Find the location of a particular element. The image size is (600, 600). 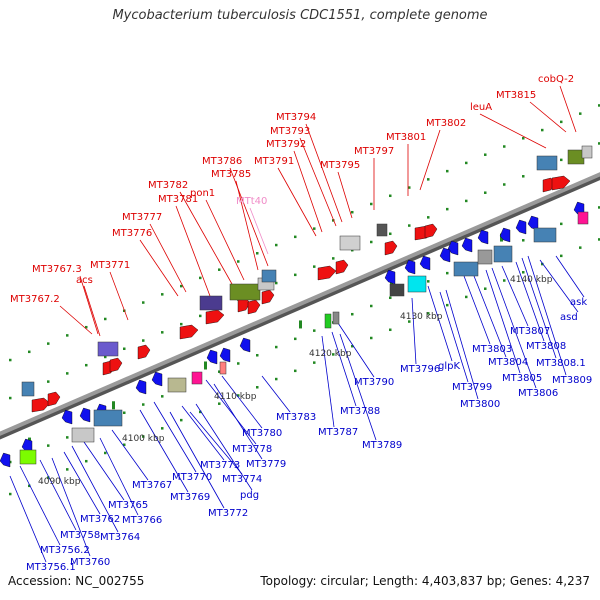

gene-label: leuA is located at coordinates (481, 107).